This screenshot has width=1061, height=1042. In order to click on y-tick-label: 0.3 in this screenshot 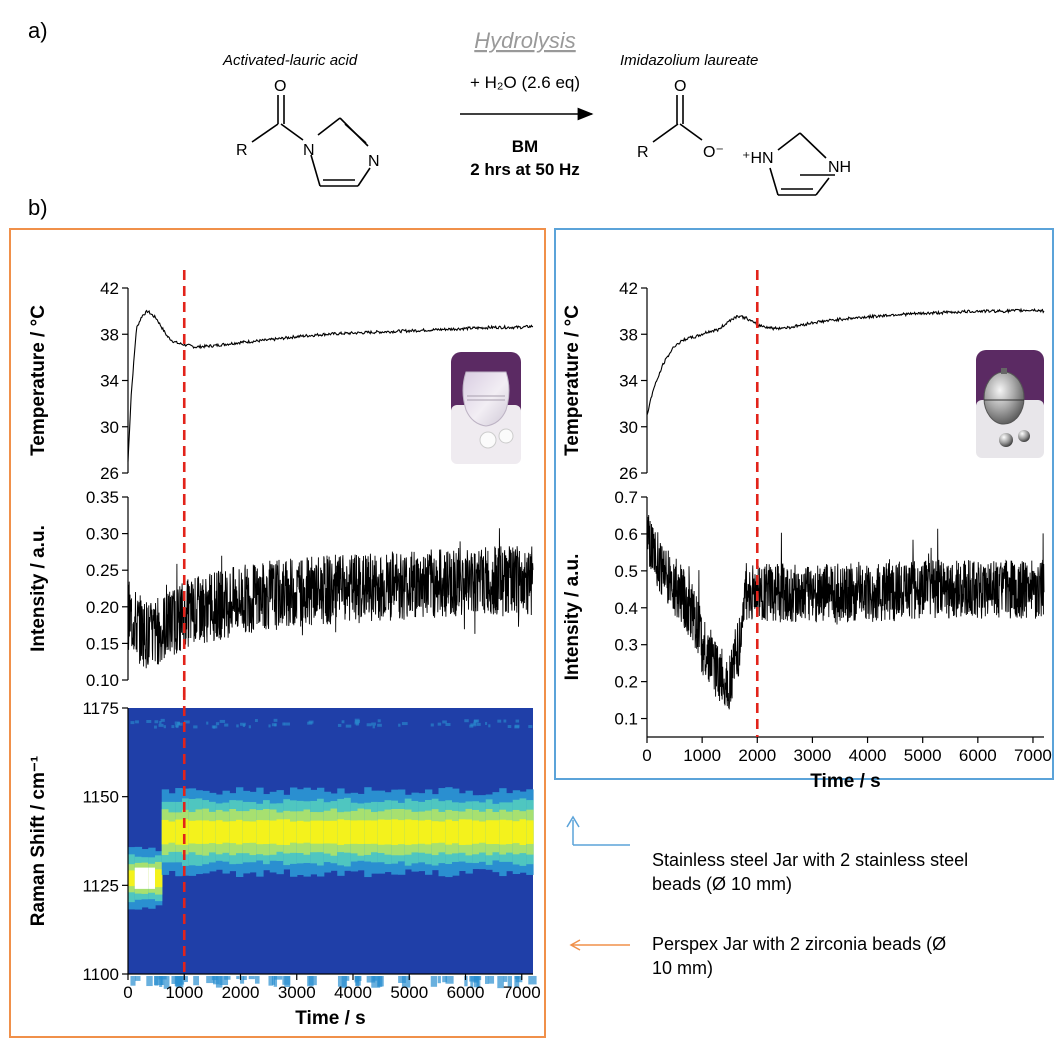, I will do `click(626, 645)`.